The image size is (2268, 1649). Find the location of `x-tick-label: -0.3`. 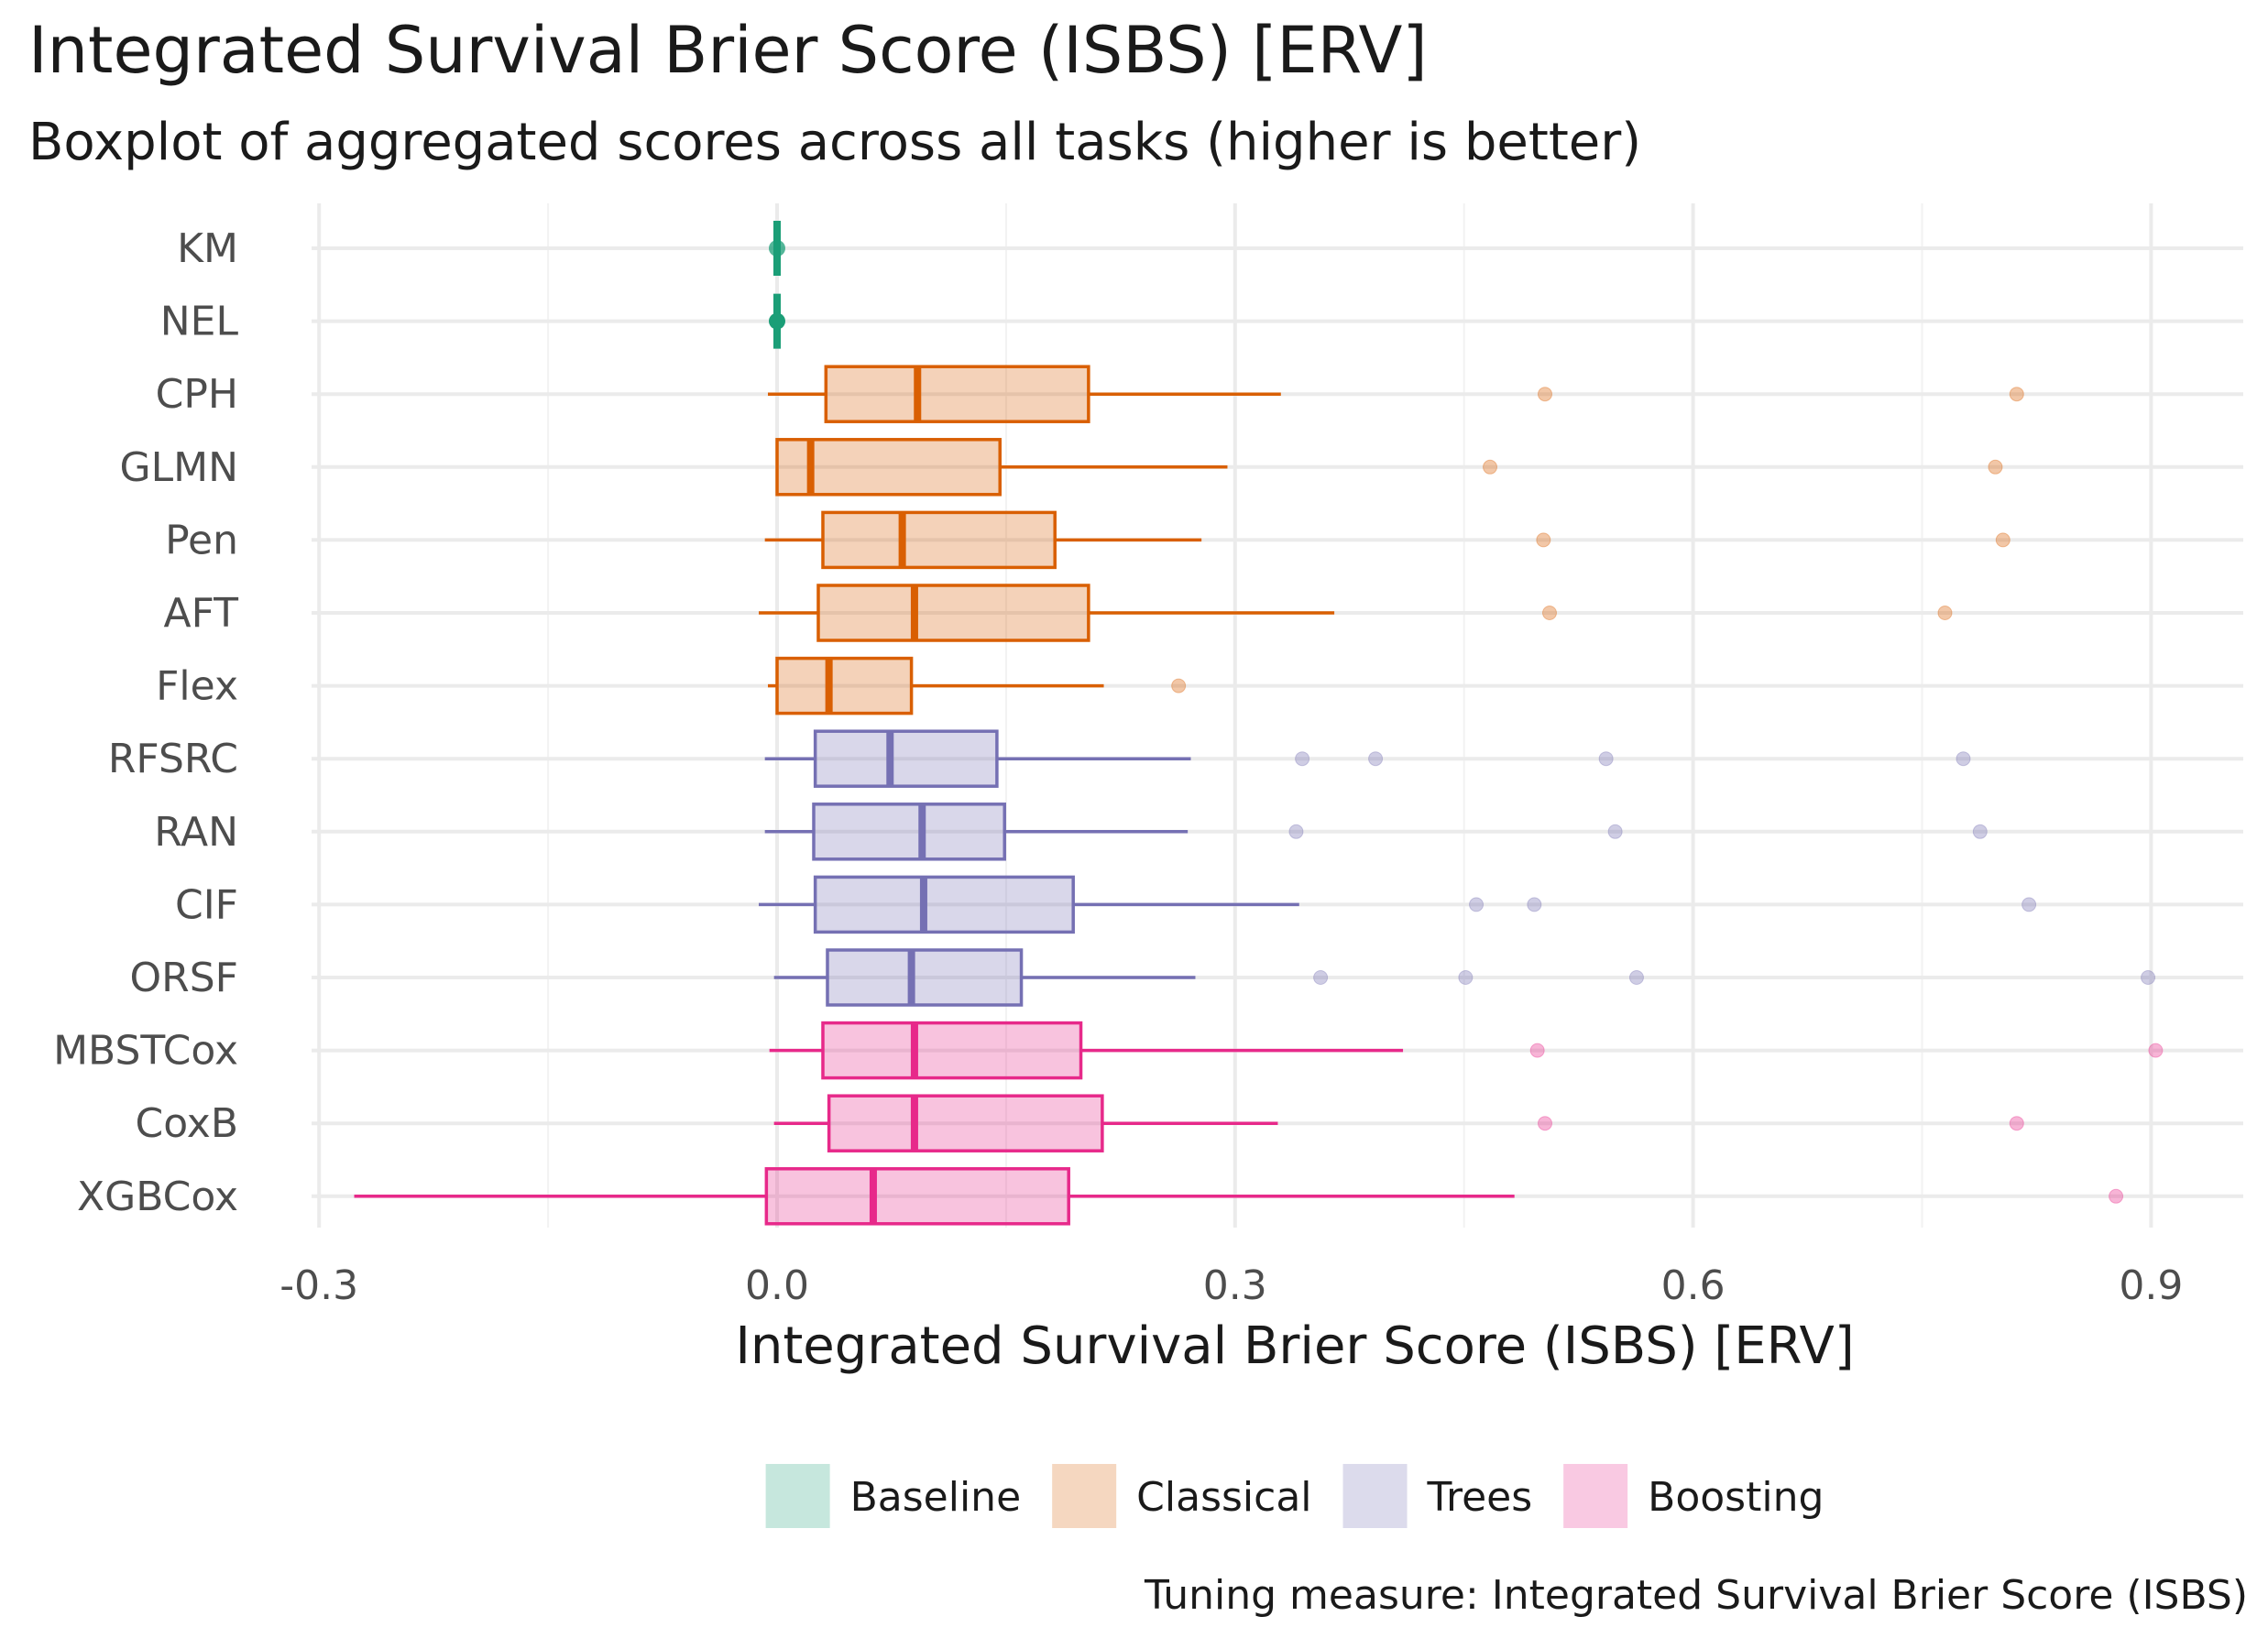

x-tick-label: -0.3 is located at coordinates (318, 1285).